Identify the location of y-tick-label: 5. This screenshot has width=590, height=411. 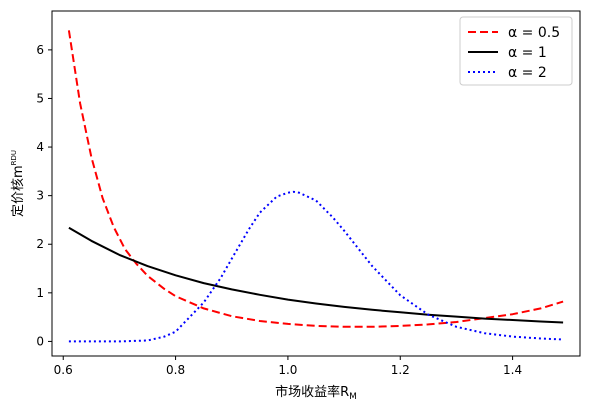
(40, 98).